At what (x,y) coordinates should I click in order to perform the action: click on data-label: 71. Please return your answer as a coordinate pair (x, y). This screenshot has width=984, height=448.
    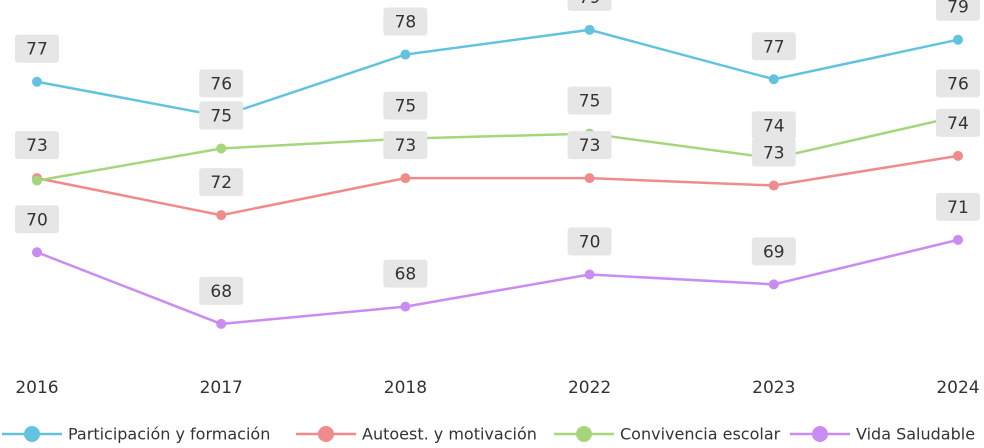
    Looking at the image, I should click on (958, 208).